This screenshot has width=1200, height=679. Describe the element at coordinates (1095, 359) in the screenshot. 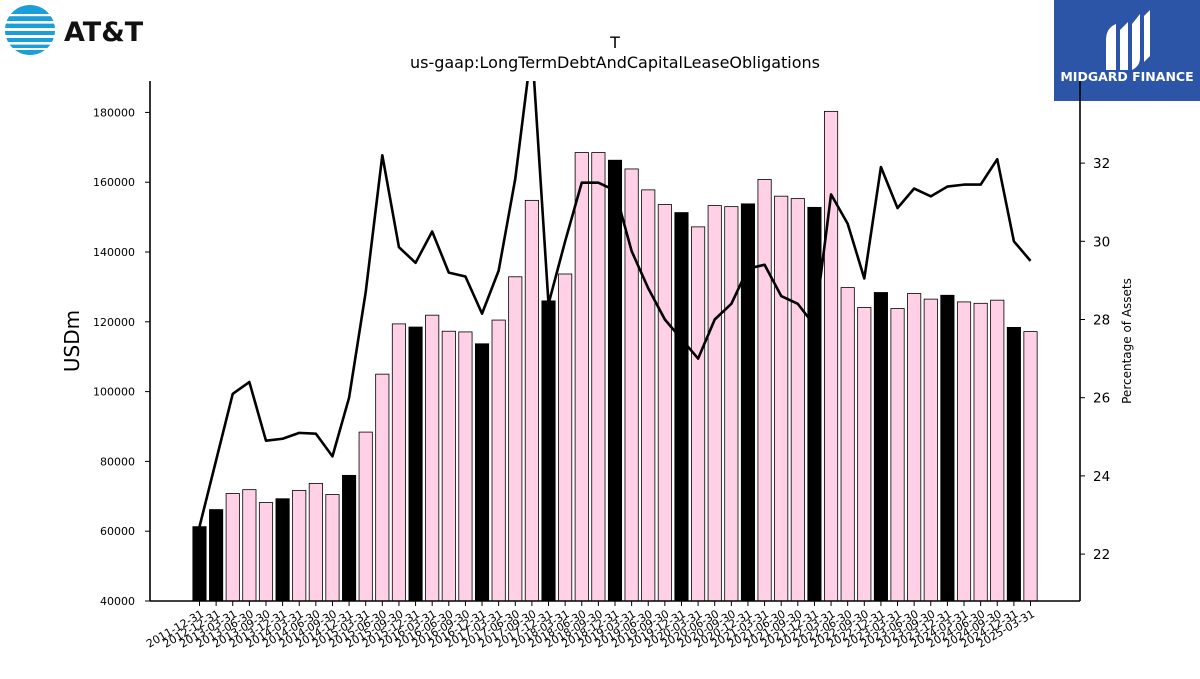

I see `y2-axis-ticks: 22 24 26 28 30 32` at that location.